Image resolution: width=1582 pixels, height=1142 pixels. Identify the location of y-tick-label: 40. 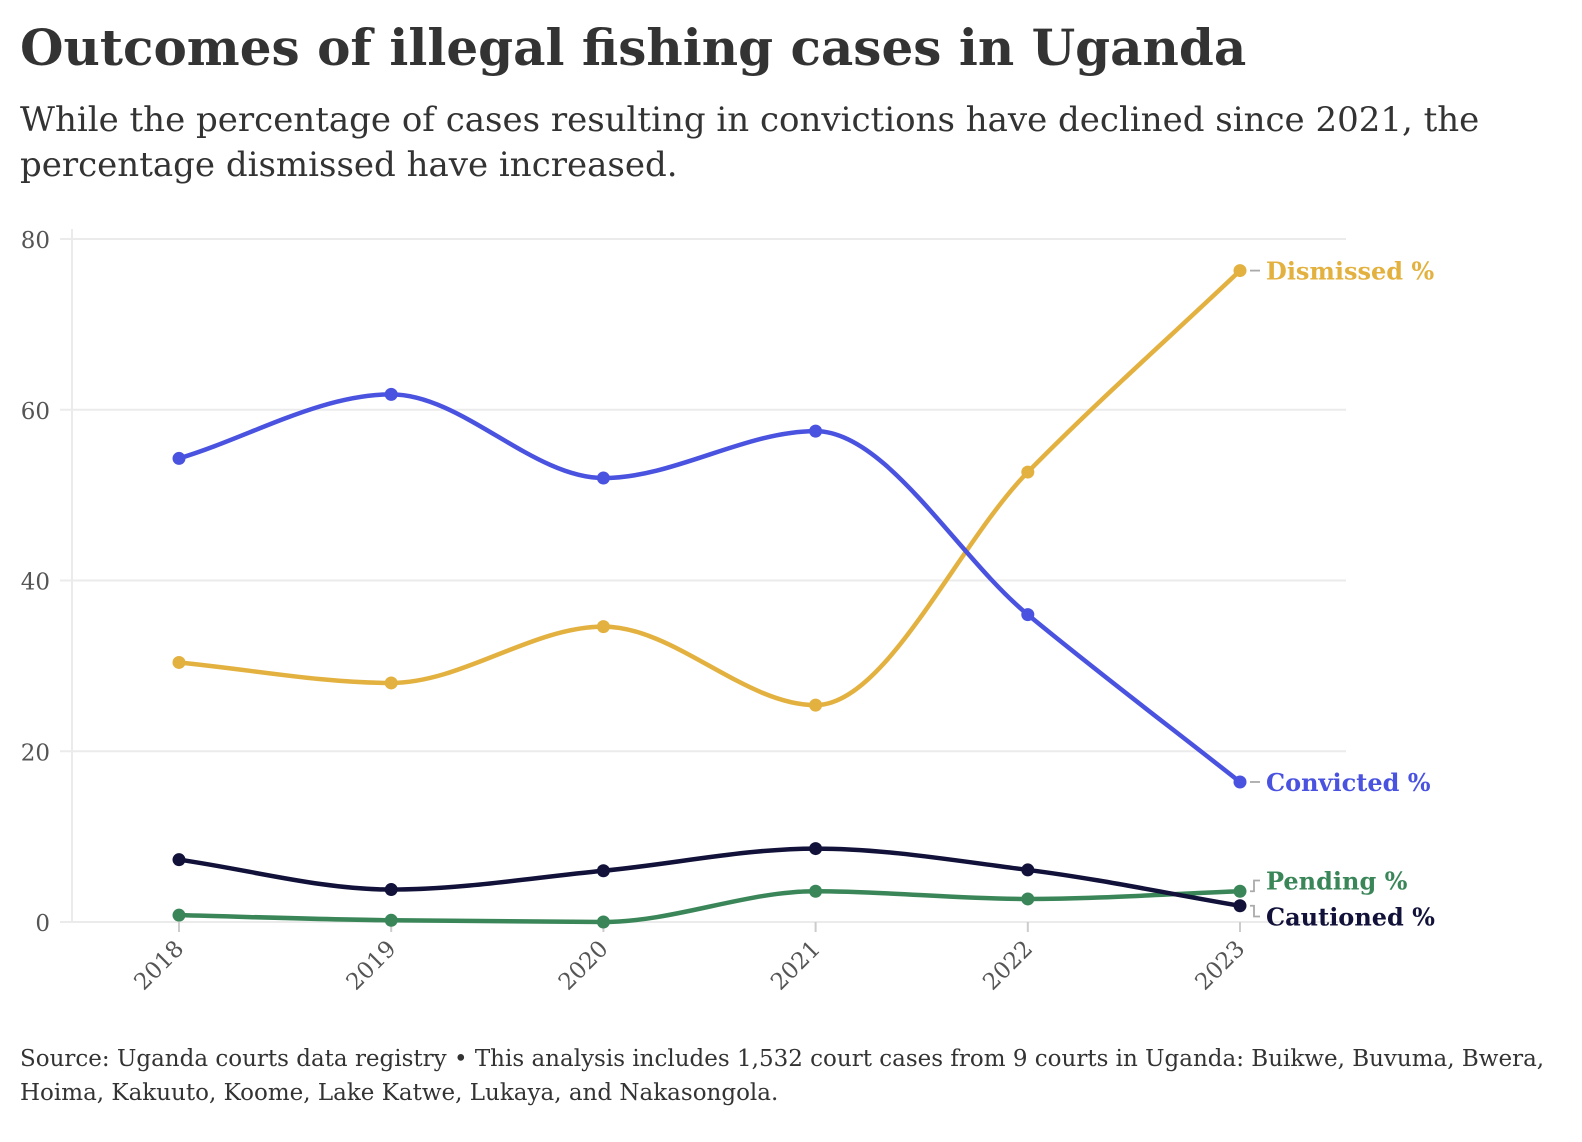
(35, 583).